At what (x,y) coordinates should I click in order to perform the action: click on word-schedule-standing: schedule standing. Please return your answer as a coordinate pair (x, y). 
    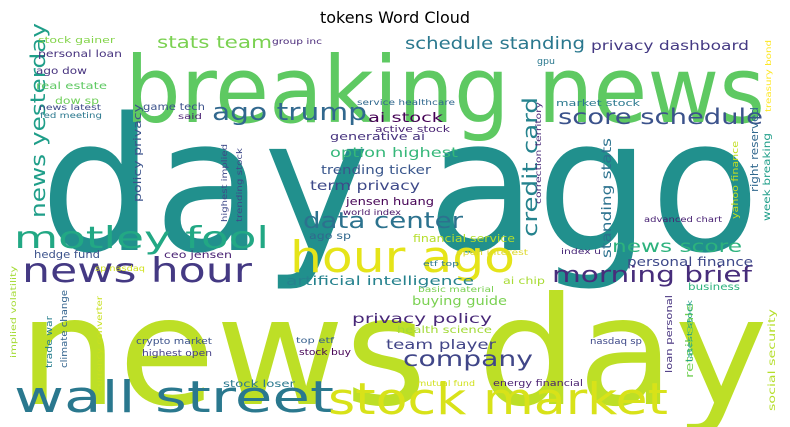
    Looking at the image, I should click on (495, 44).